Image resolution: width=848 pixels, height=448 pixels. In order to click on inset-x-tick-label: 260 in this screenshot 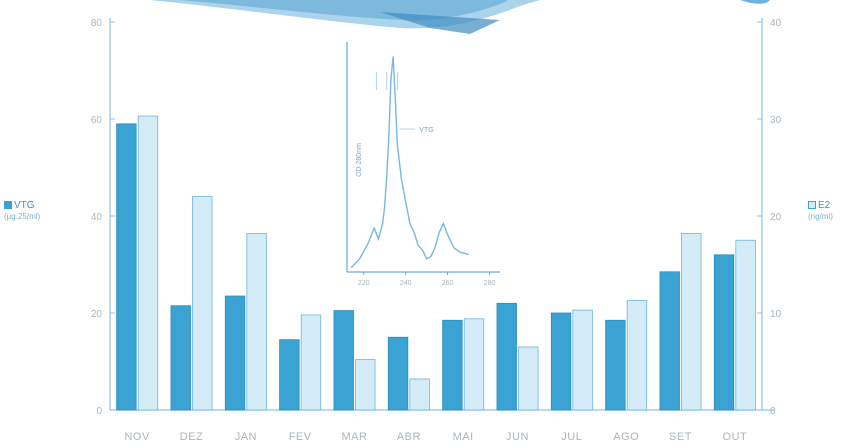, I will do `click(448, 283)`.